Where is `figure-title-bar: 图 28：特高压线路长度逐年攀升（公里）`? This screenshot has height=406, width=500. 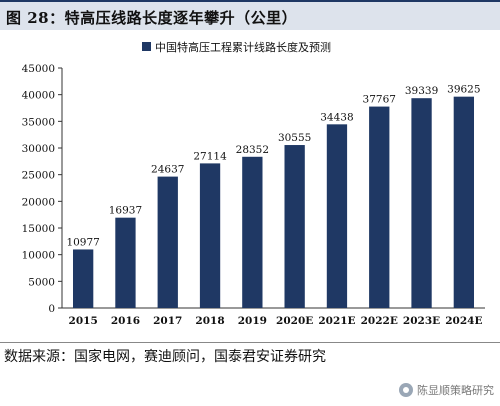
figure-title-bar: 图 28：特高压线路长度逐年攀升（公里） is located at coordinates (250, 15).